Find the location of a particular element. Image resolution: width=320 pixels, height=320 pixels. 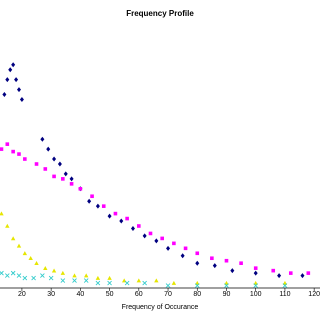

x-tick-label: 20 is located at coordinates (22, 294).